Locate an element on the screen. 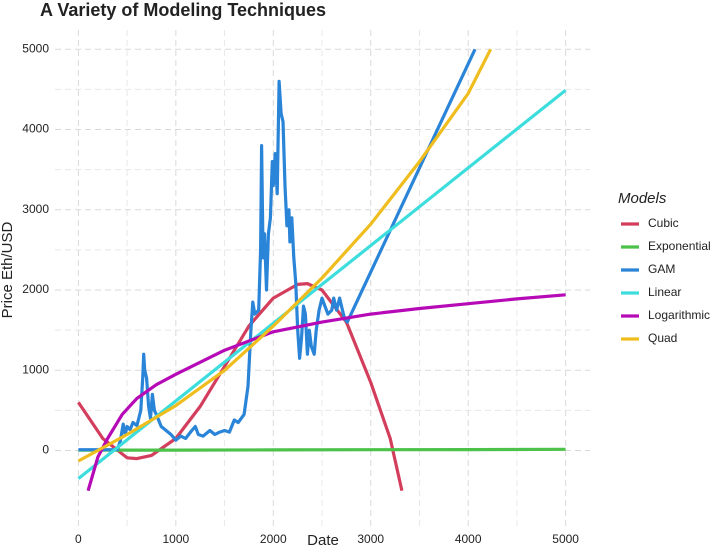  x-tick-label: 1000 is located at coordinates (175, 539).